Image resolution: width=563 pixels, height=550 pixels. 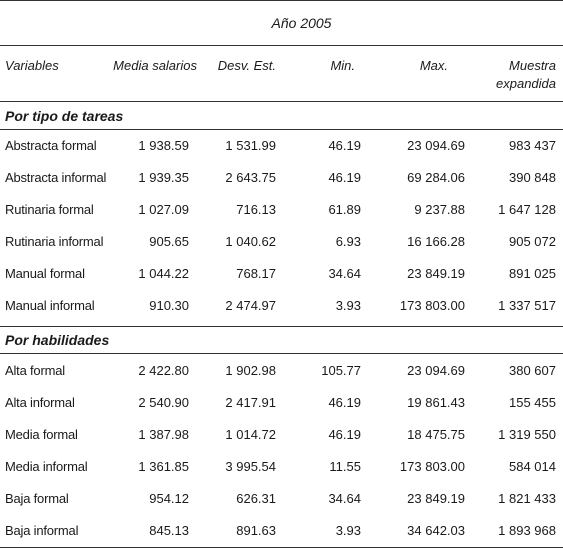 I want to click on cell-desv: 1 531.99, so click(x=250, y=145).